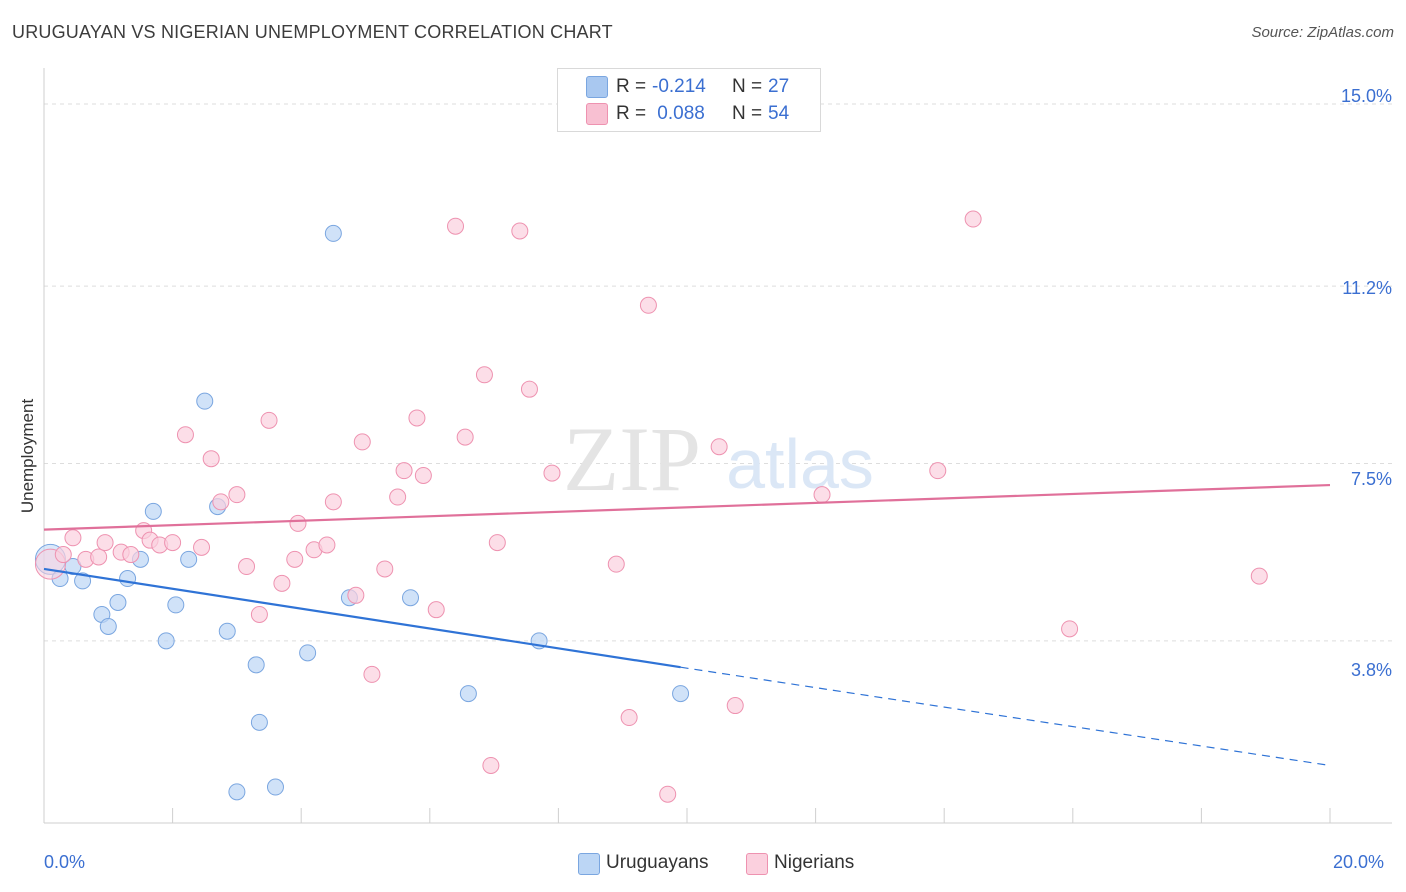 Image resolution: width=1406 pixels, height=892 pixels. Describe the element at coordinates (678, 113) in the screenshot. I see `legend-r-value: 0.088` at that location.